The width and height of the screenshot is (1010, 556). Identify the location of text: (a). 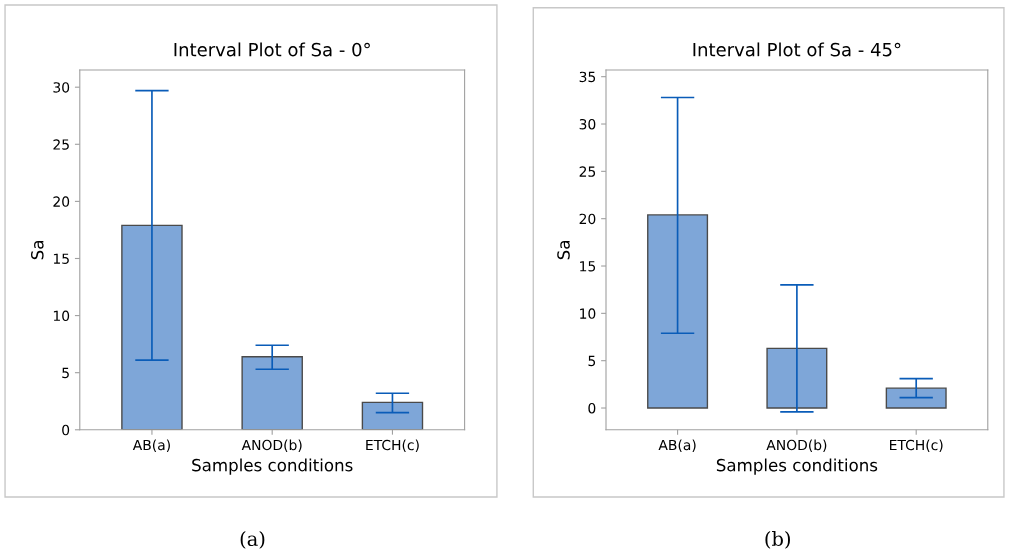
(252, 540).